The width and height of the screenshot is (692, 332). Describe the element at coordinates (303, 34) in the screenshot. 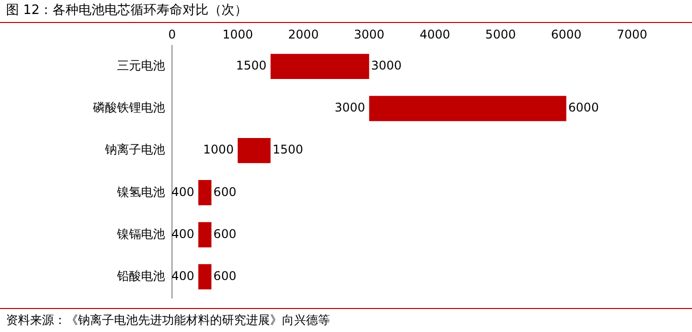

I see `x-tick-label: 2000` at that location.